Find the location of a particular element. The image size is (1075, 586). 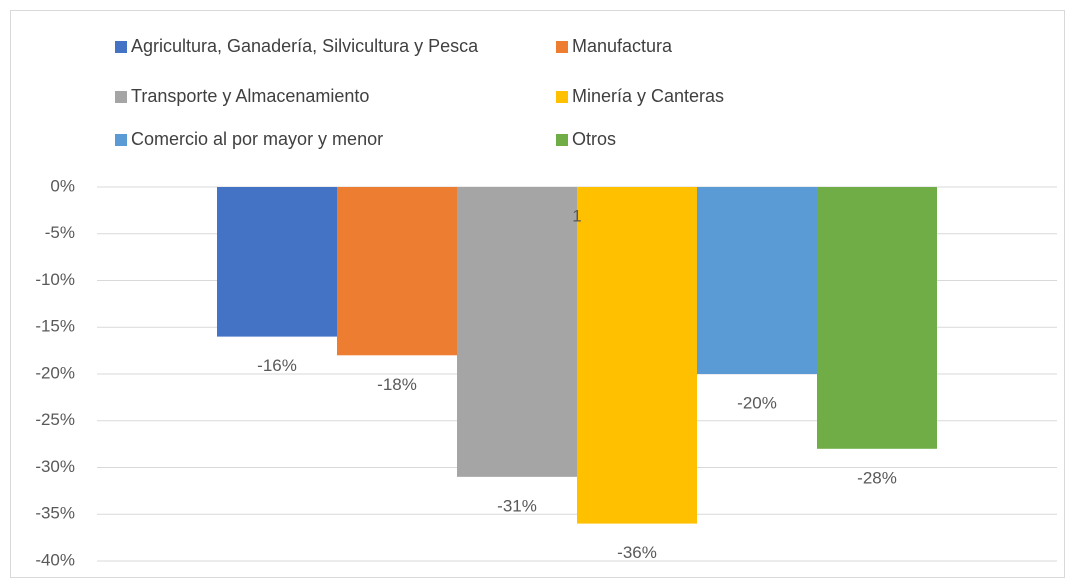

data-label: -18% is located at coordinates (397, 384).